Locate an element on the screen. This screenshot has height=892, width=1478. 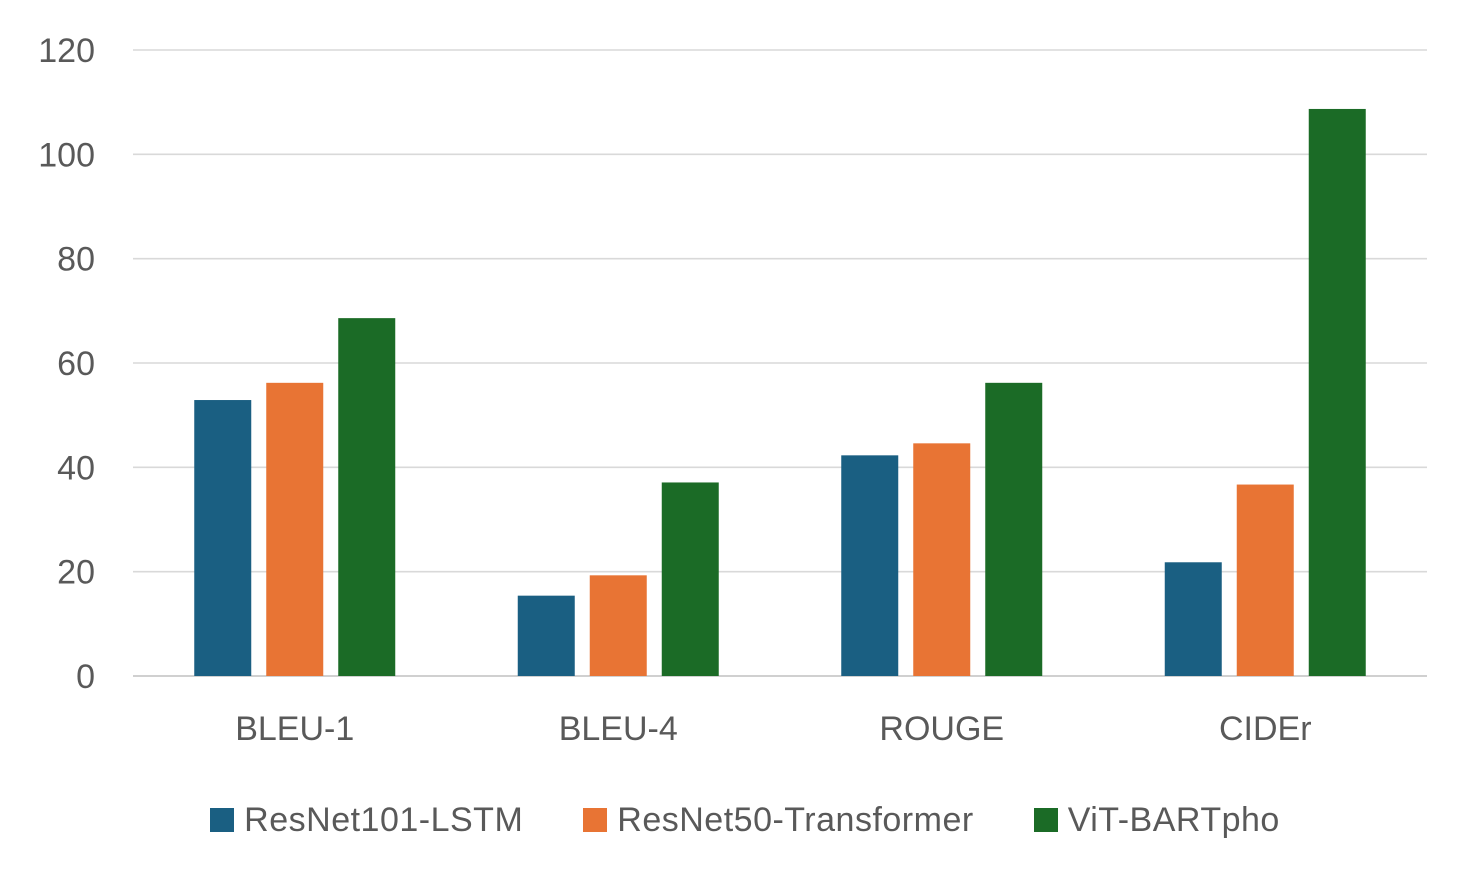
legend-item-series-1: ResNet50-Transformer is located at coordinates (778, 820).